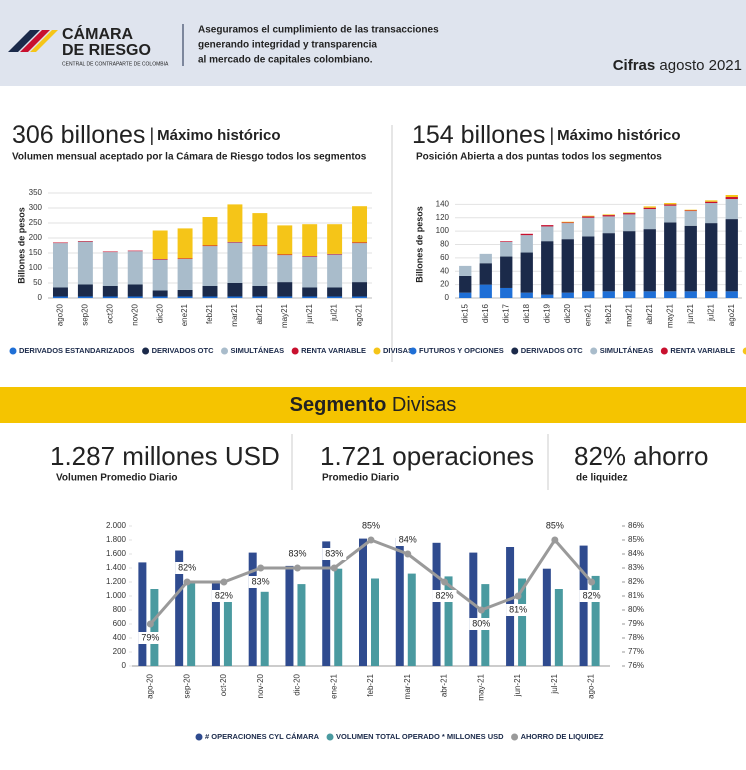  What do you see at coordinates (636, 581) in the screenshot?
I see `y2-tick-label: 82%` at bounding box center [636, 581].